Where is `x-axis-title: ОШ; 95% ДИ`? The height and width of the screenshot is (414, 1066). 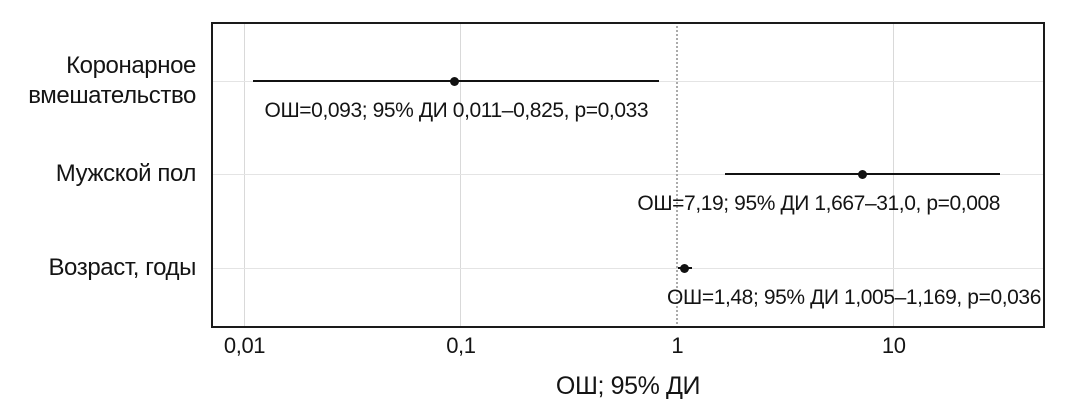
x-axis-title: ОШ; 95% ДИ is located at coordinates (628, 386).